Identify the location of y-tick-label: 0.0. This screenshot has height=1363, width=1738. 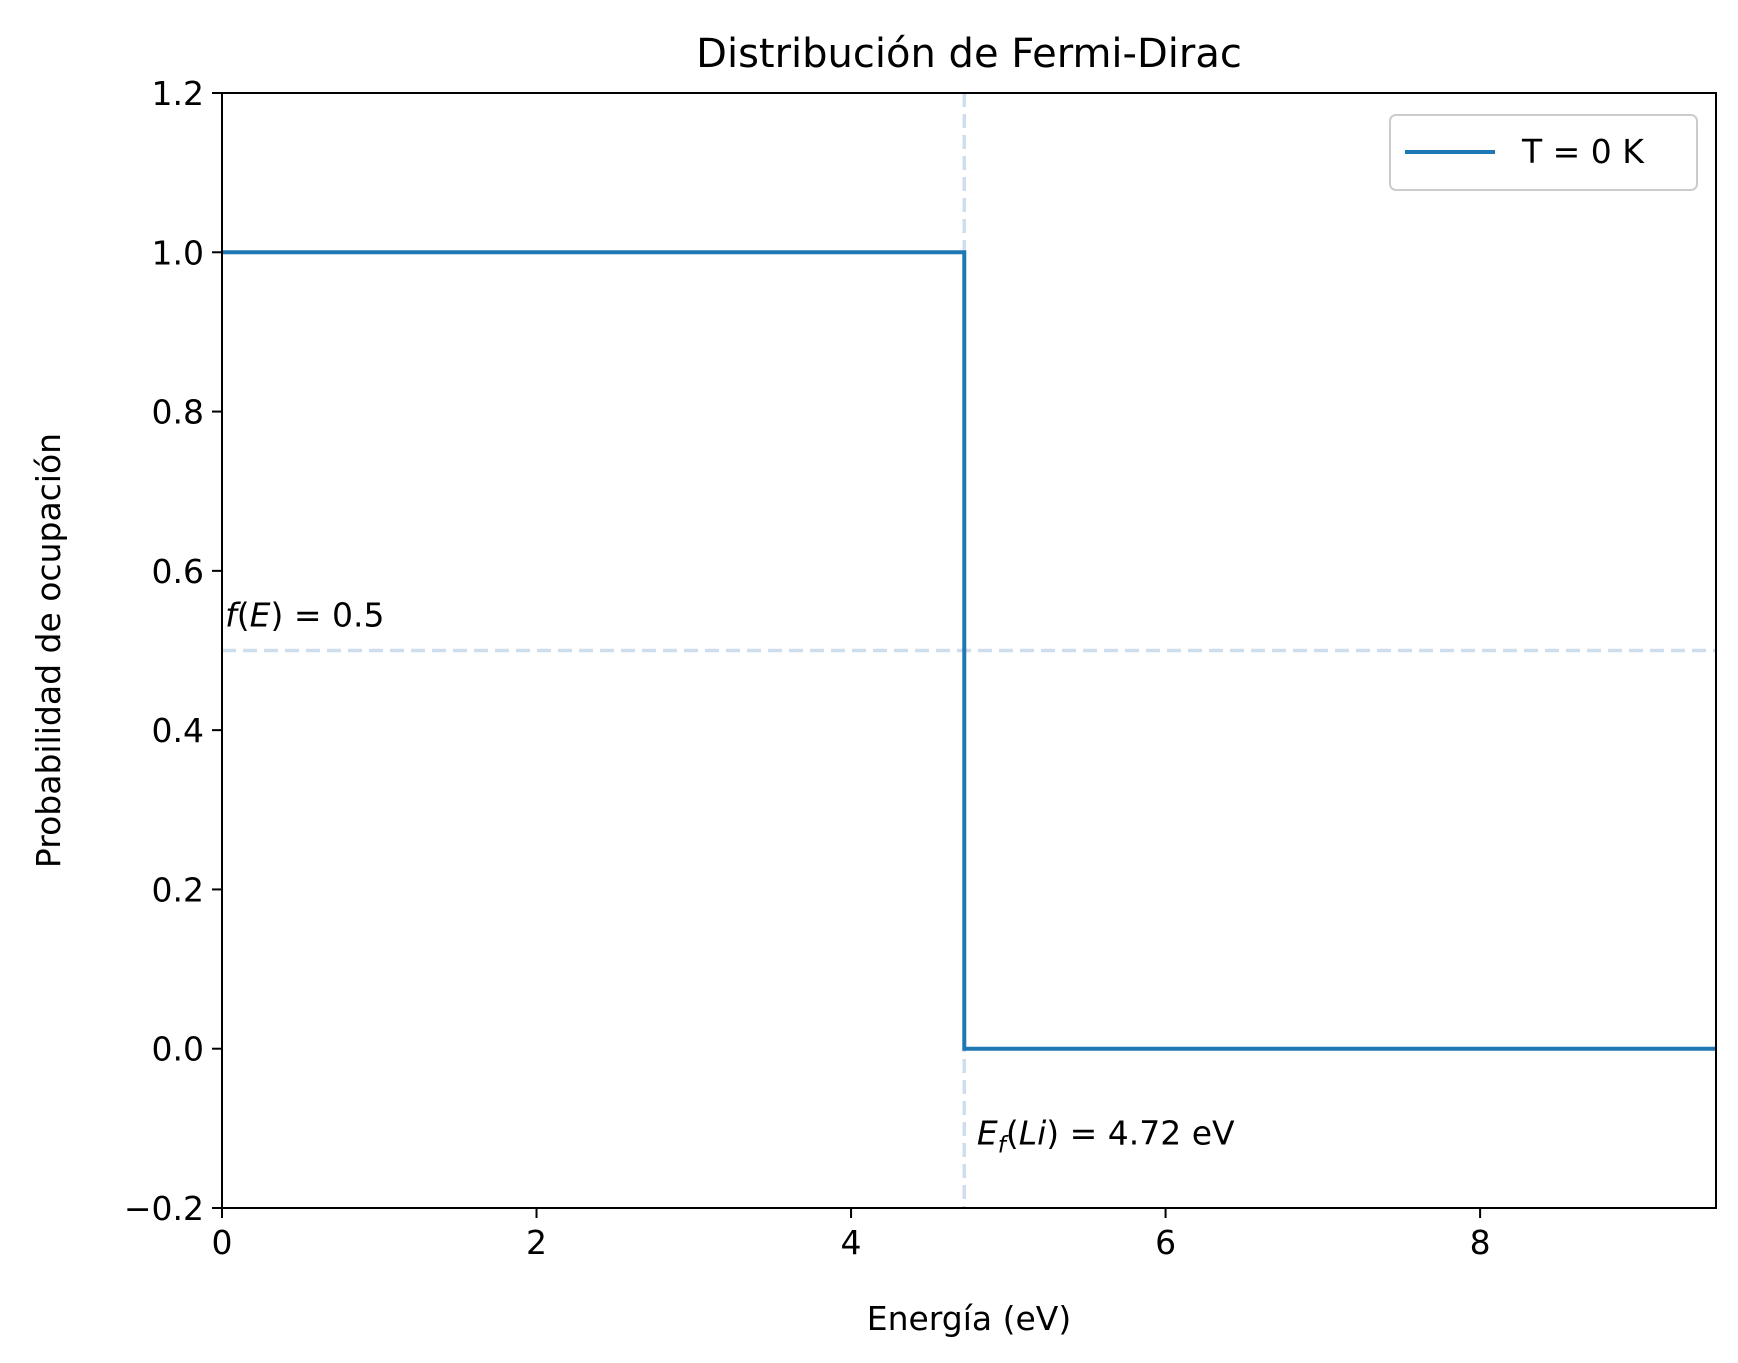
(178, 1049).